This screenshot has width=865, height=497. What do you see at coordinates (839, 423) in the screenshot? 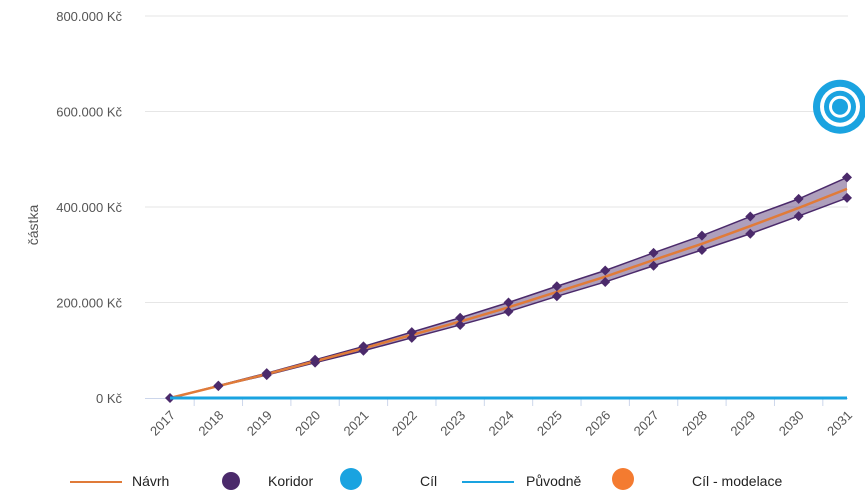
I see `x-tick-label: 2031` at bounding box center [839, 423].